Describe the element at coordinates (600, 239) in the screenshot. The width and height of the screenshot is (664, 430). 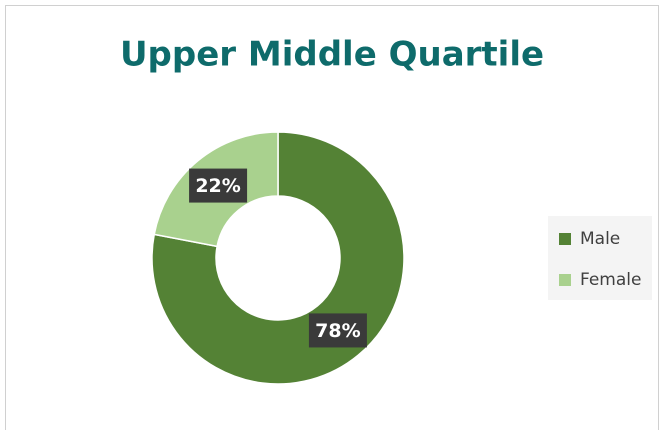
I see `legend-label: Male` at that location.